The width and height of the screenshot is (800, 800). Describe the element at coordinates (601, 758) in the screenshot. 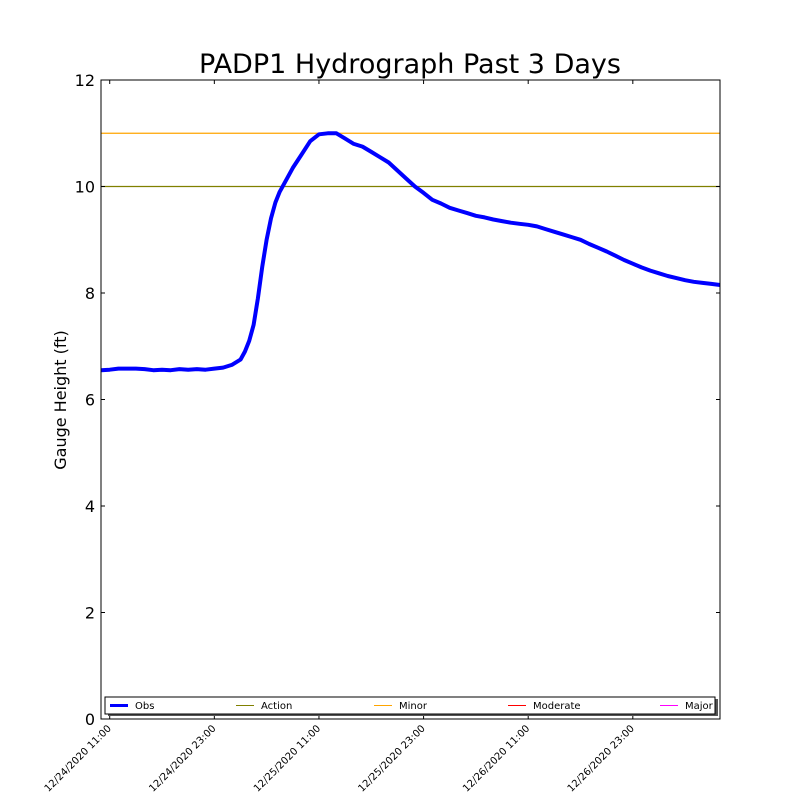

I see `x-tick-label: 12/26/2020 23:00` at that location.